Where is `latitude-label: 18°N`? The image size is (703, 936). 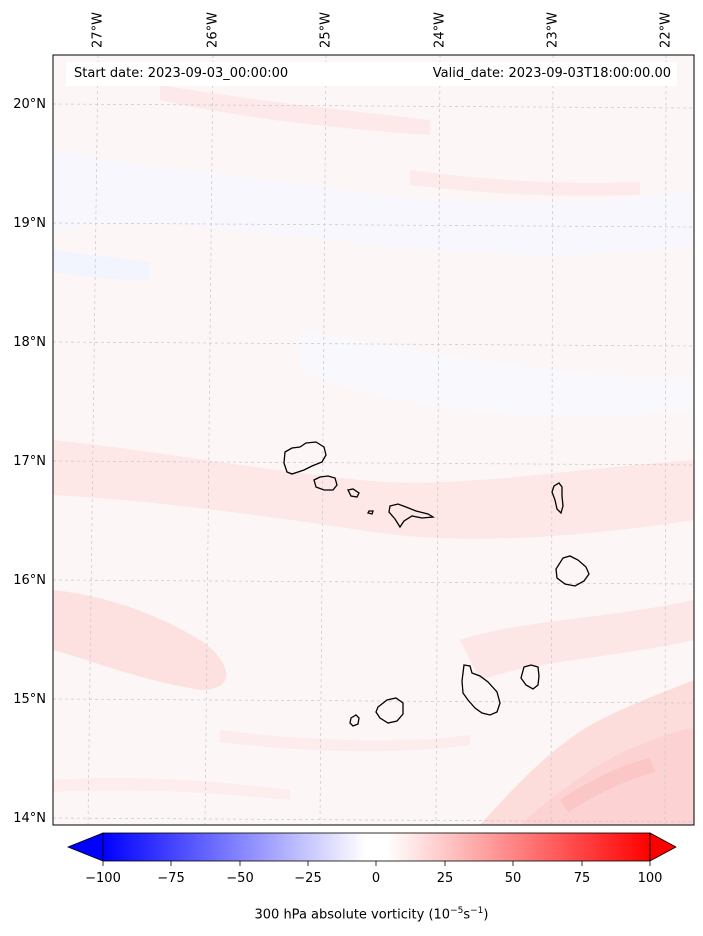
latitude-label: 18°N is located at coordinates (29, 342).